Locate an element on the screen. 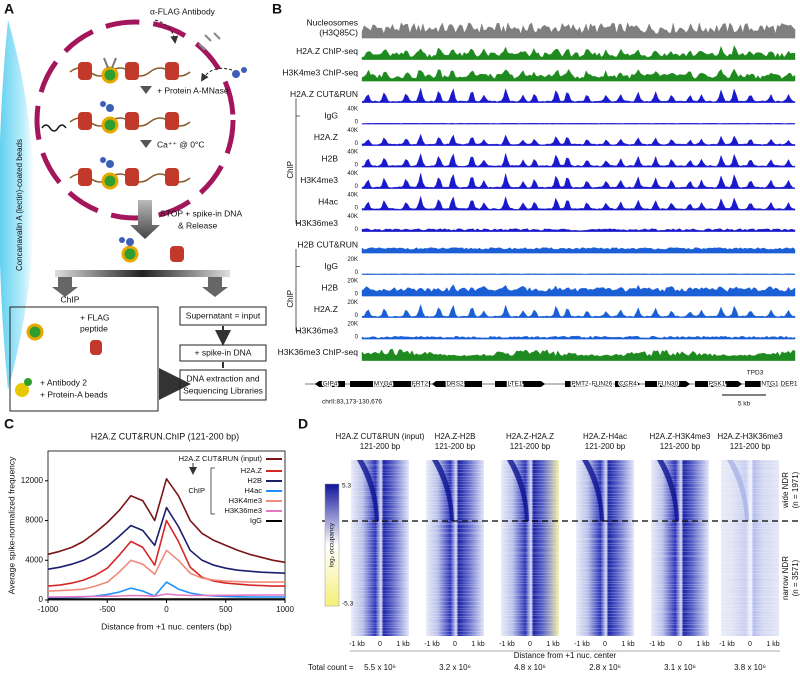  track-label: H2A.Z CUT&RUN is located at coordinates (324, 94).